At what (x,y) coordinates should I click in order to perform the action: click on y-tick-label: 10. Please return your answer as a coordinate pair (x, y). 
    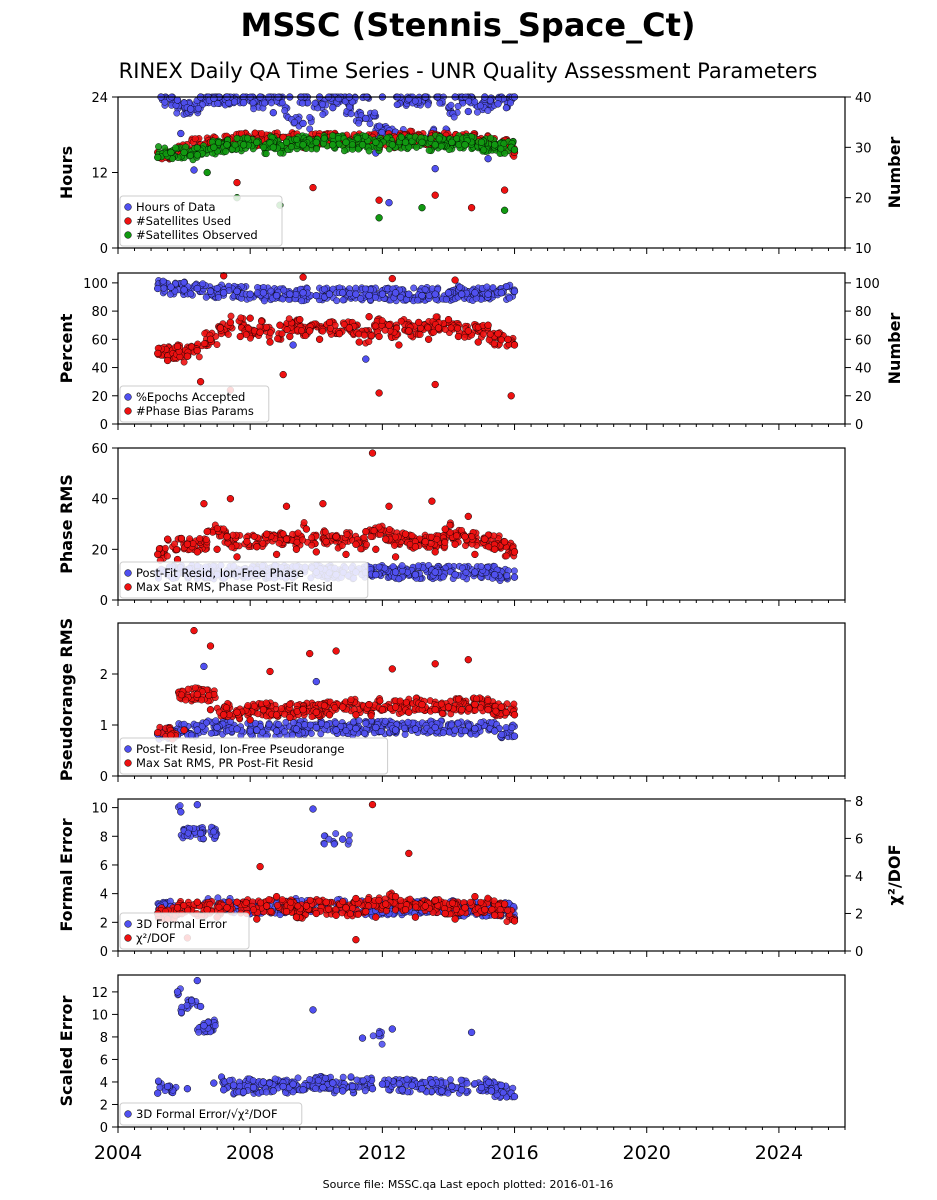
    Looking at the image, I should click on (863, 249).